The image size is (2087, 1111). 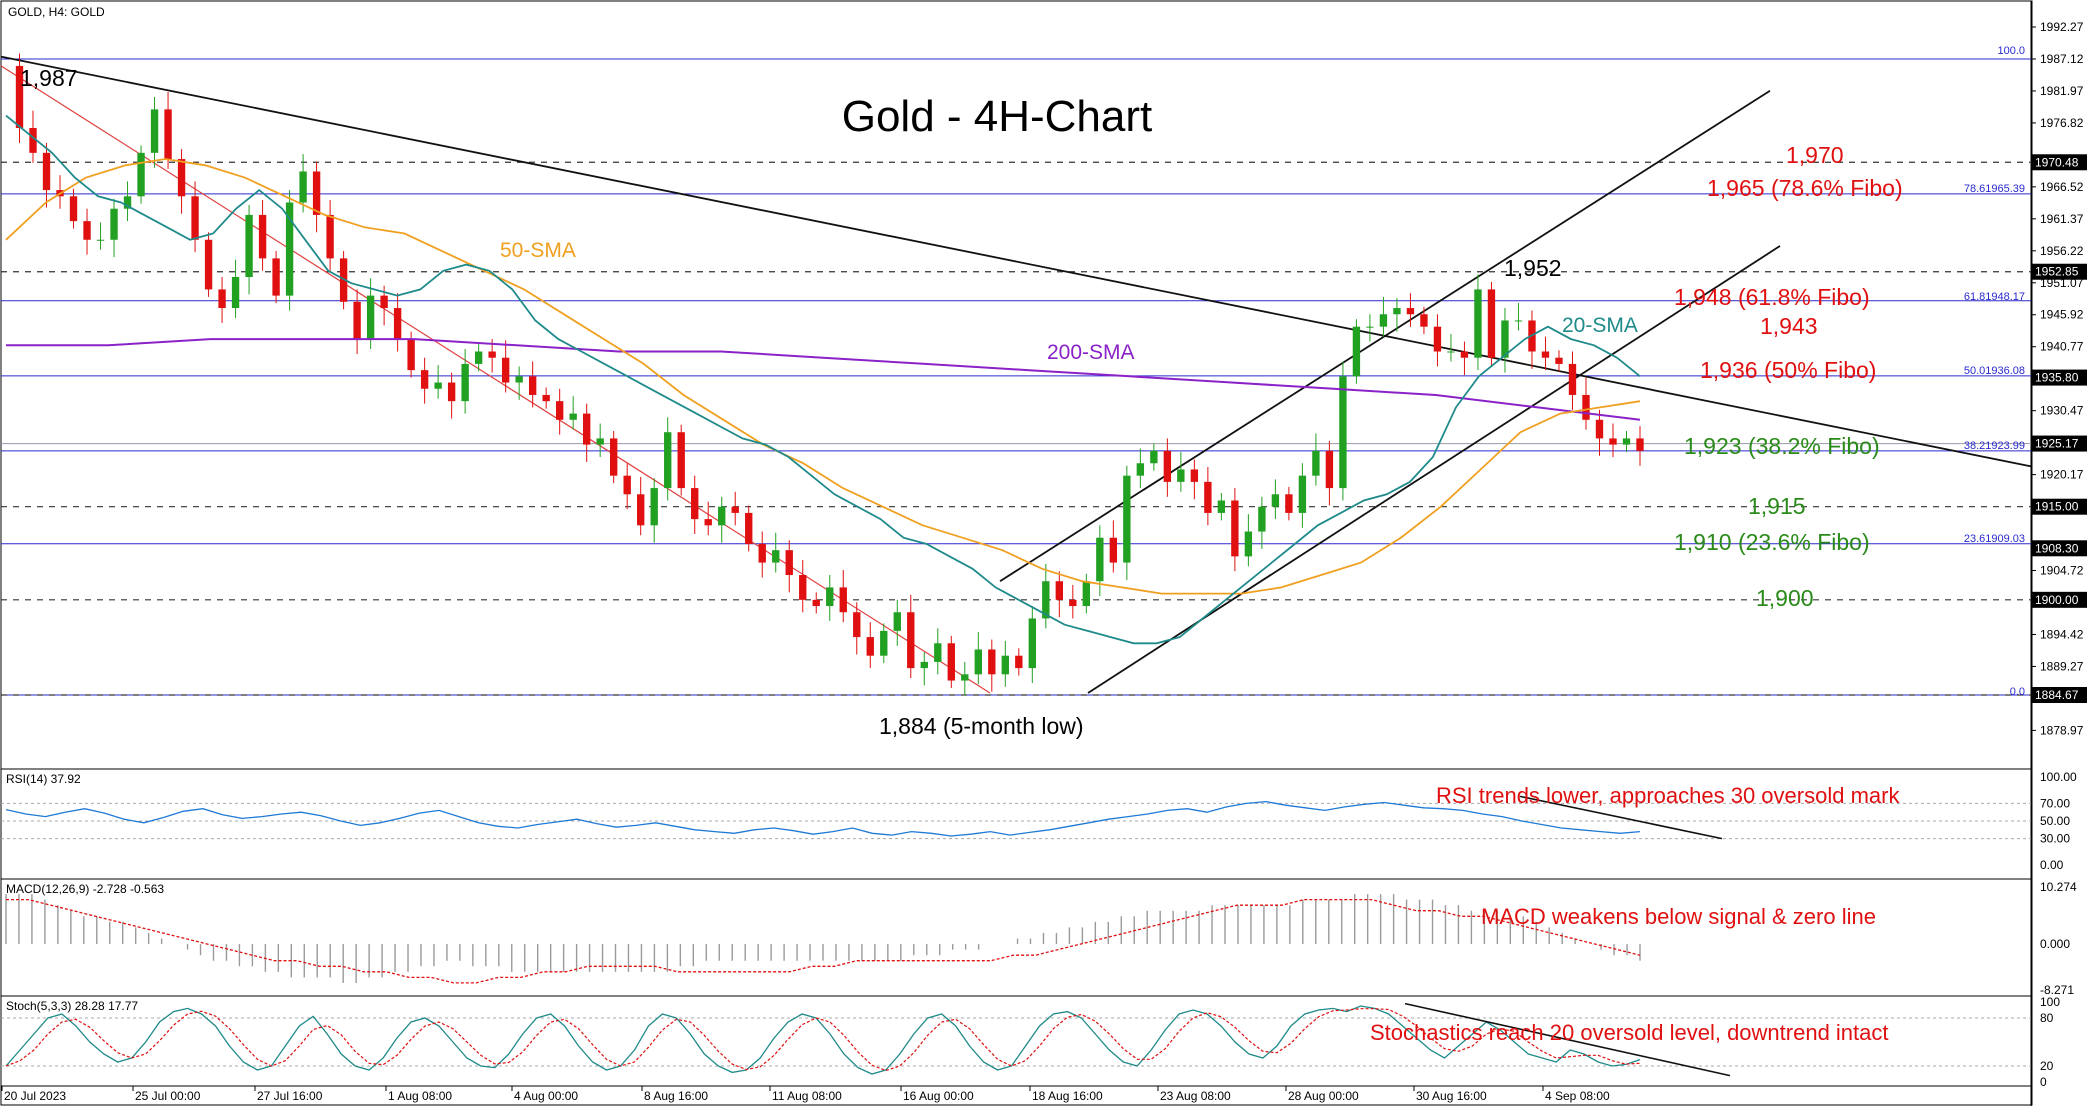 I want to click on rsi-tick-label: 100.00, so click(x=2058, y=777).